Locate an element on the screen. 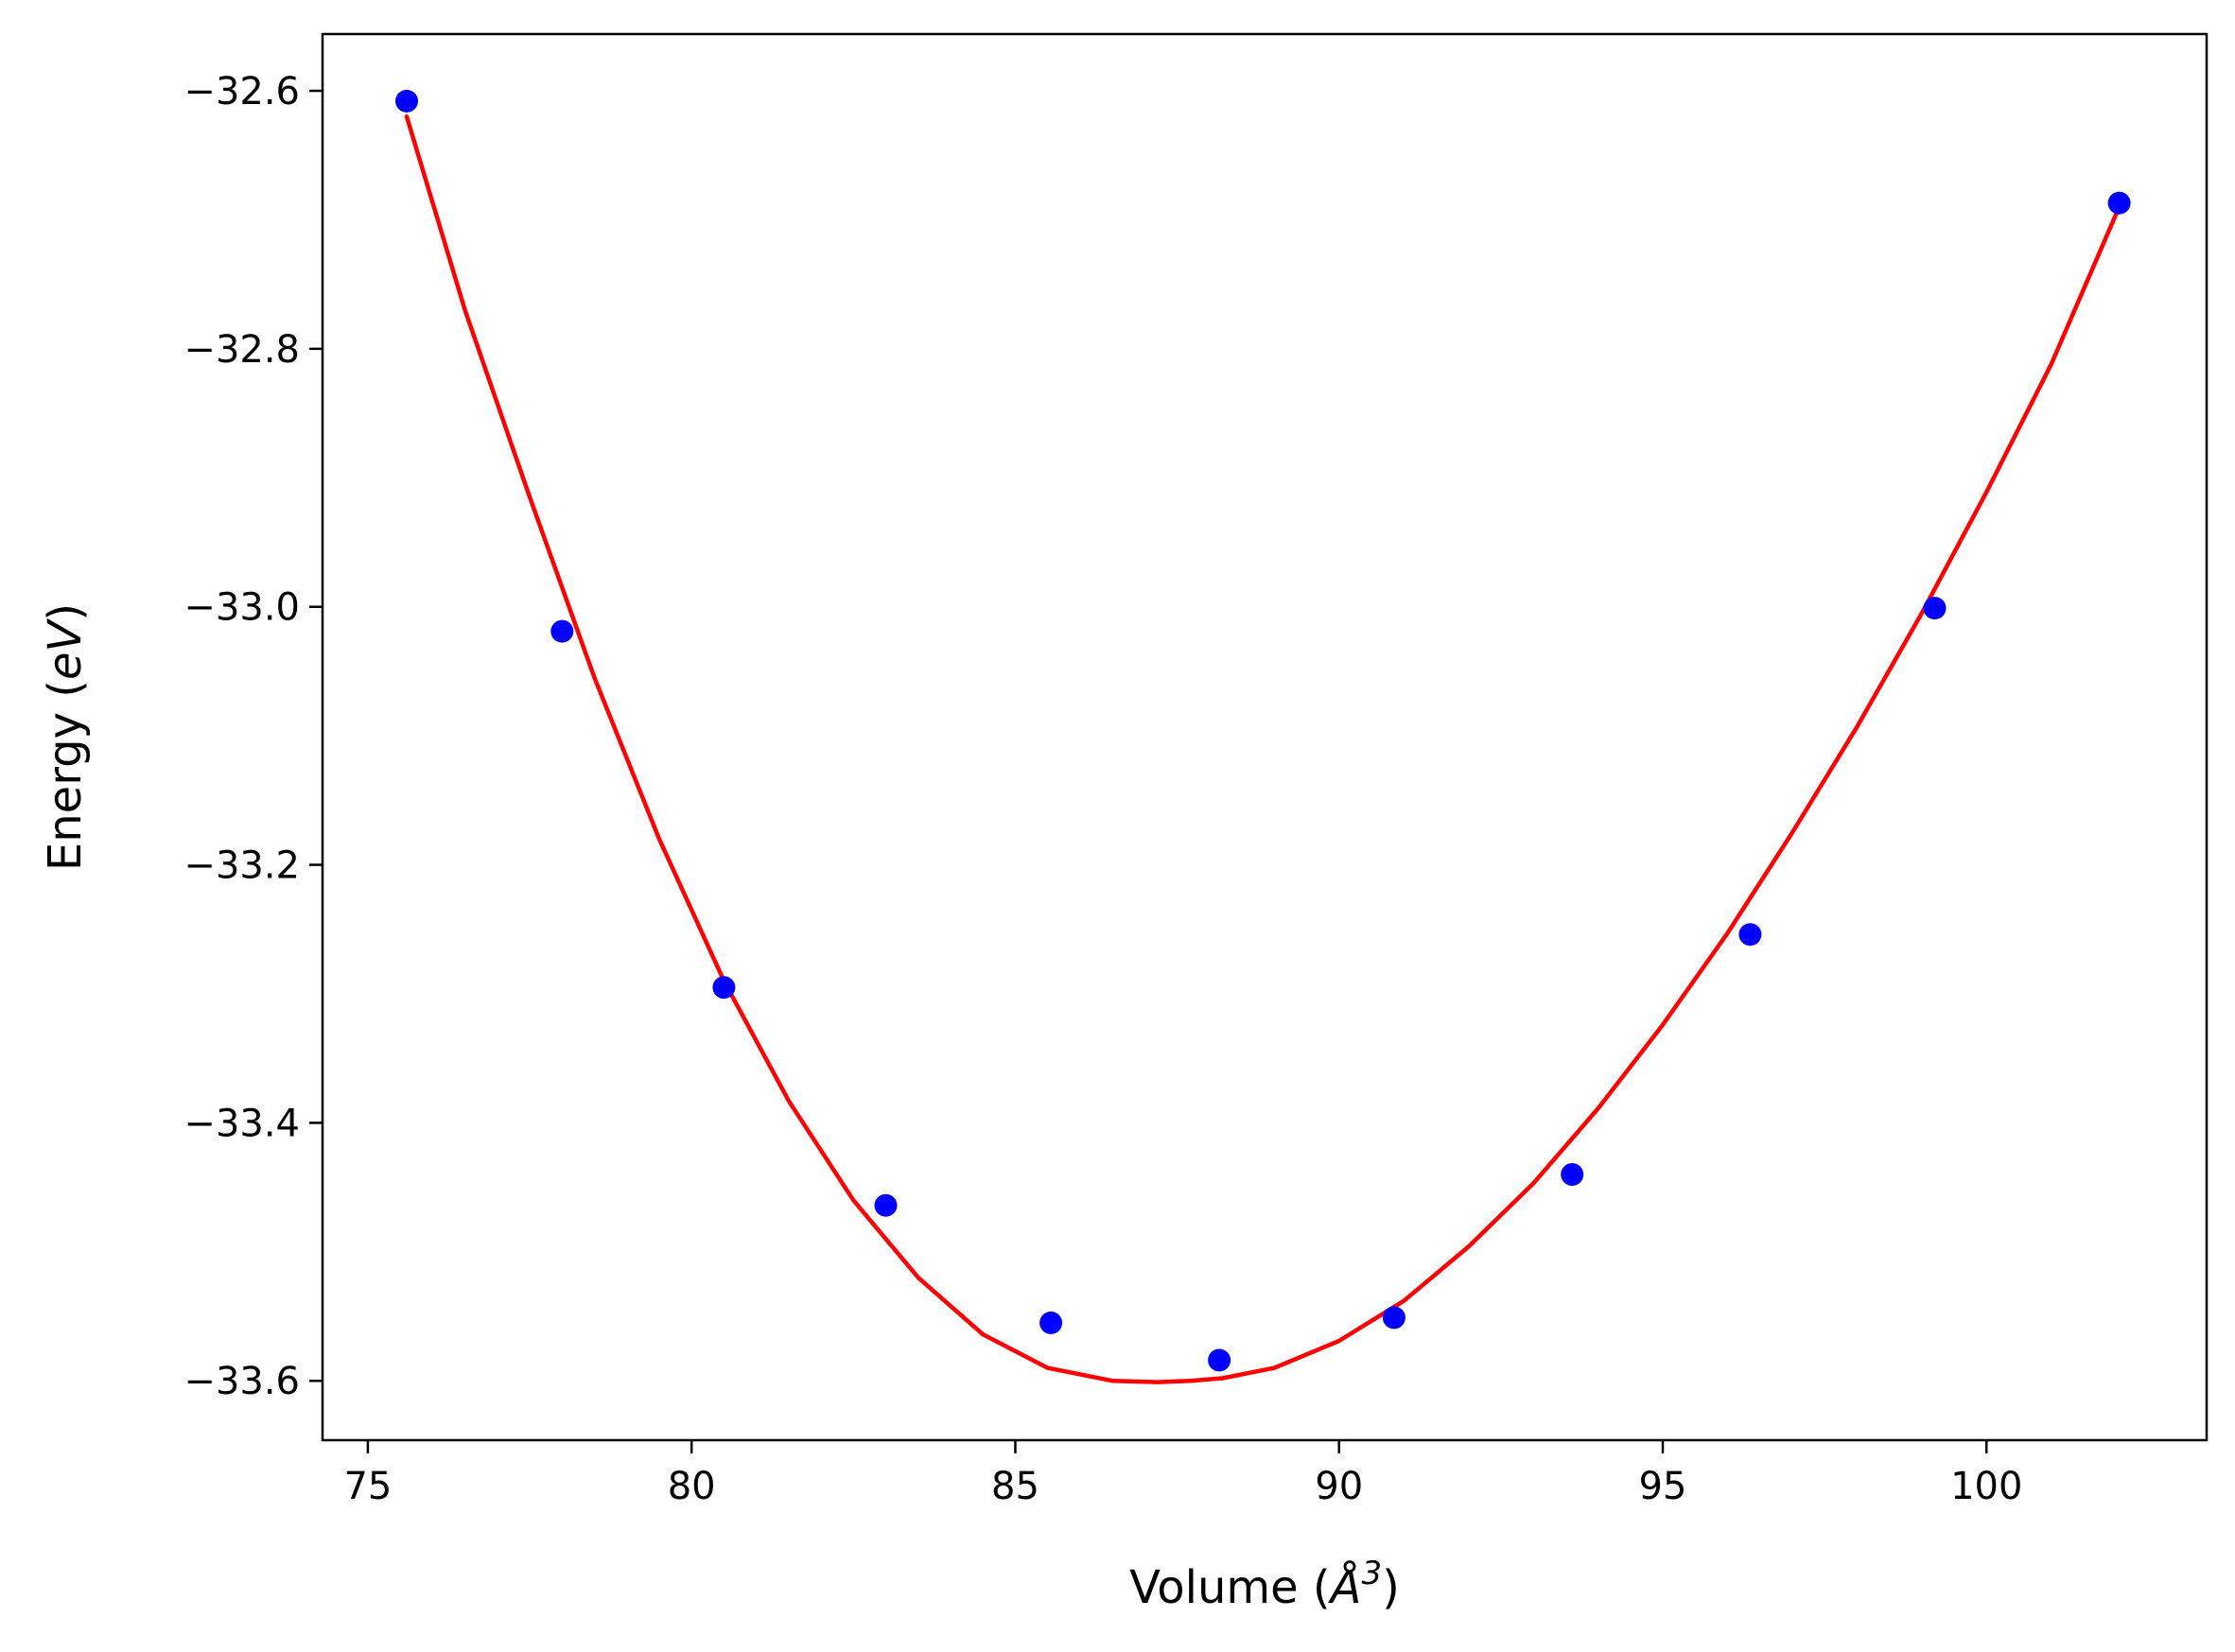 The height and width of the screenshot is (1652, 2235). x-tick-label: 75 is located at coordinates (367, 1487).